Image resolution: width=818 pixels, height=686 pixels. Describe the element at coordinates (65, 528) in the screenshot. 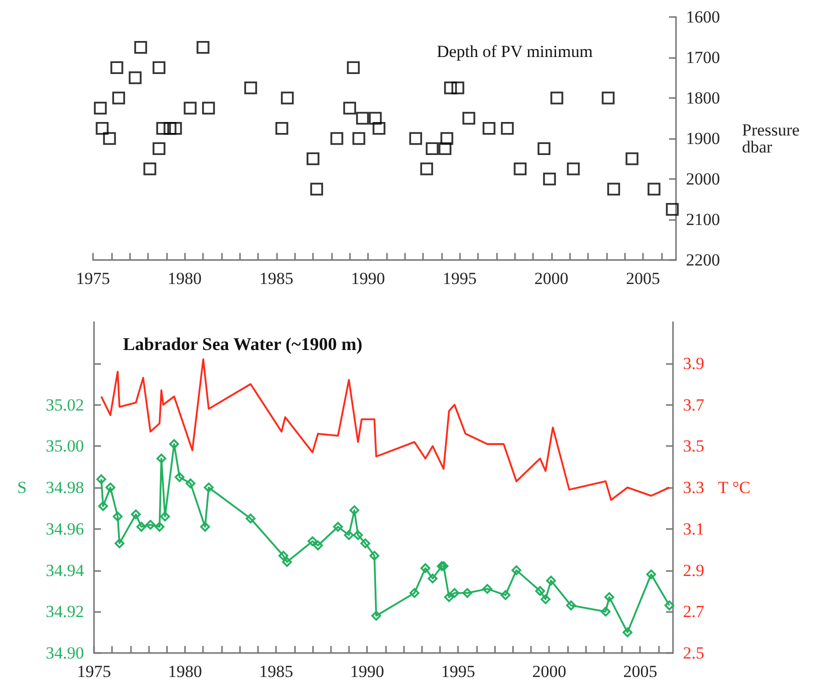

I see `y-tick-label: 34.96` at that location.